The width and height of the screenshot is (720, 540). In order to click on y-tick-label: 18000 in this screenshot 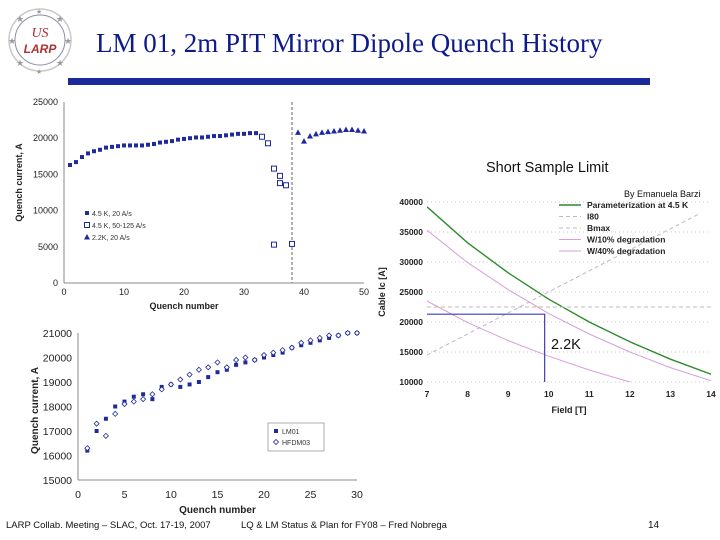, I will do `click(57, 408)`.